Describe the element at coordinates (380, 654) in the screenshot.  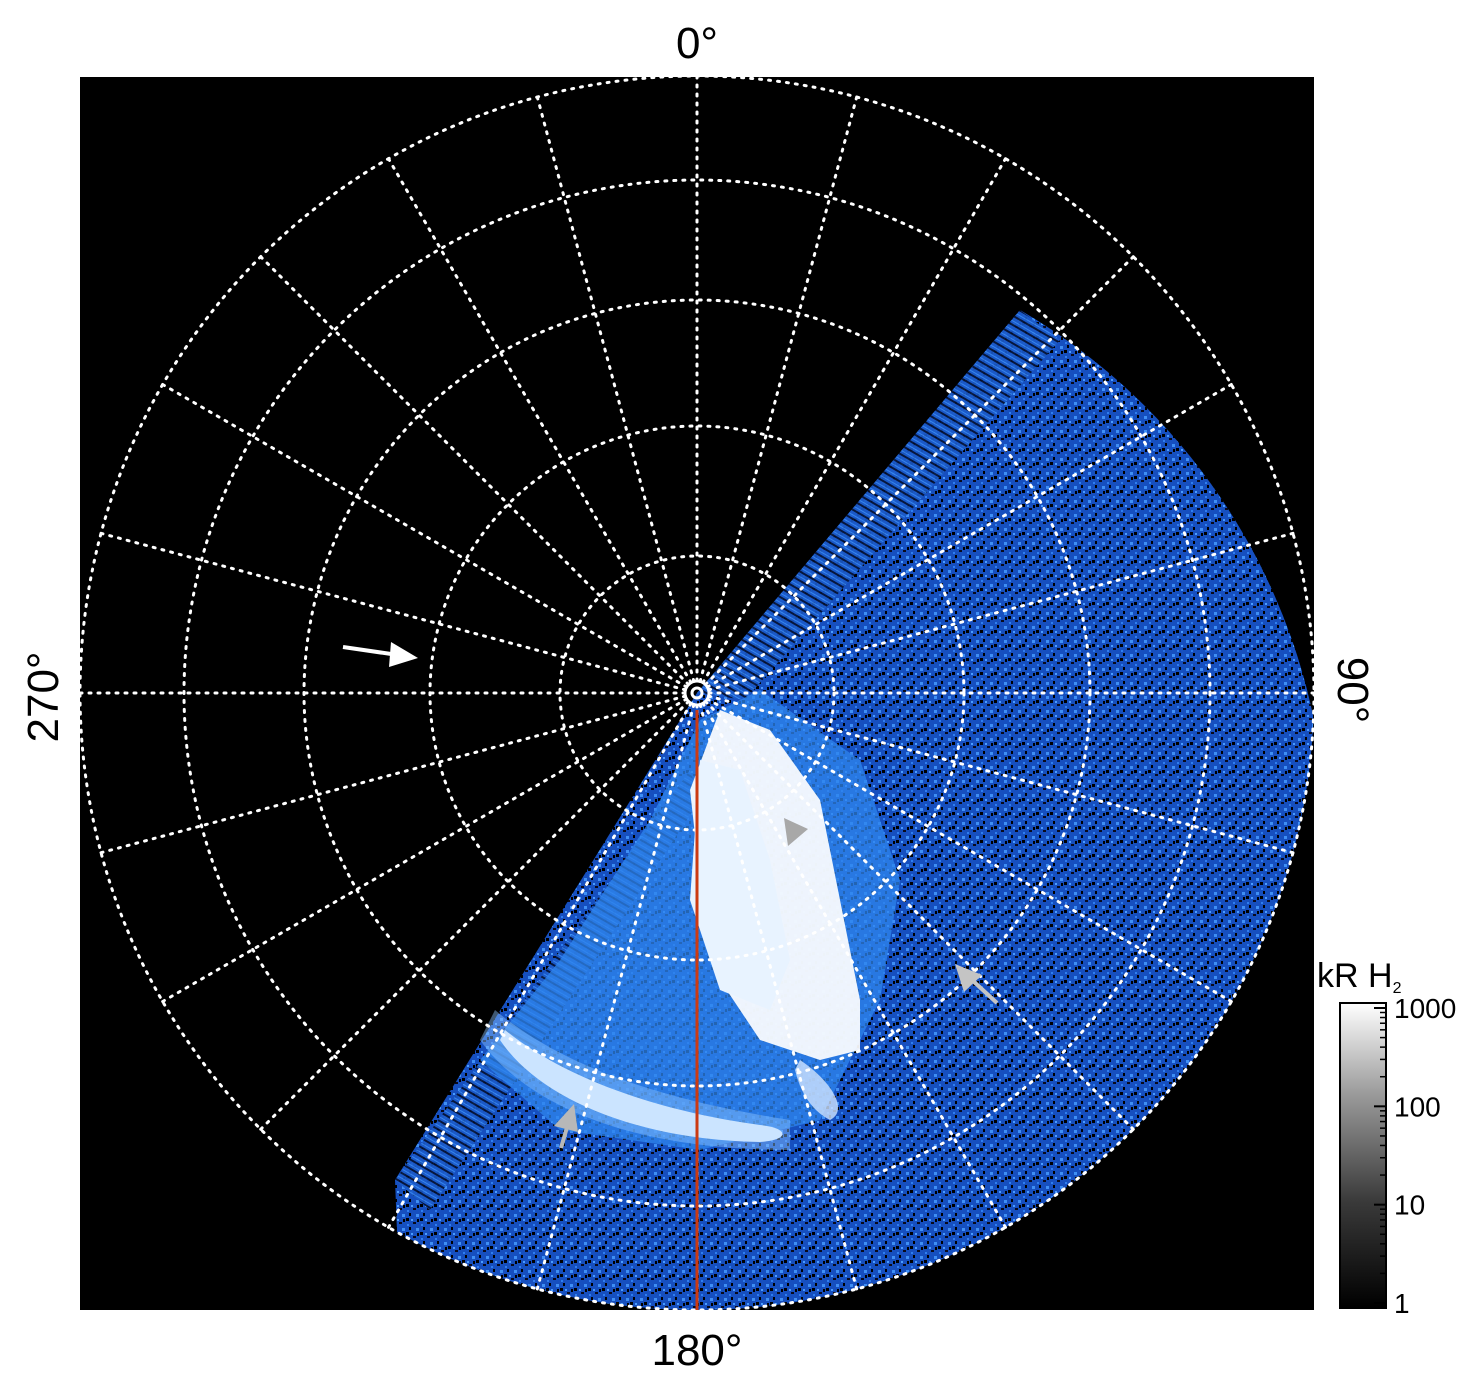
I see `annotation-arrow-white` at that location.